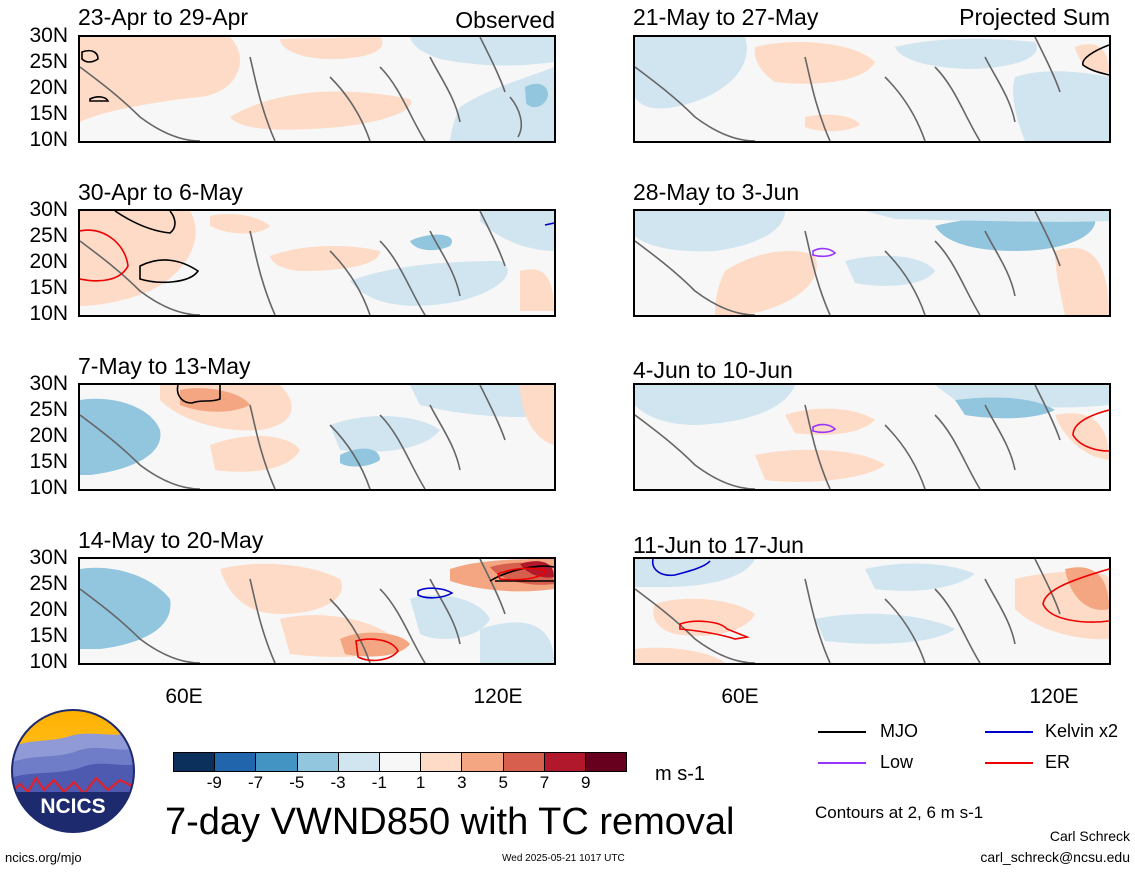  What do you see at coordinates (420, 782) in the screenshot?
I see `colorbar-tick-label: 1` at bounding box center [420, 782].